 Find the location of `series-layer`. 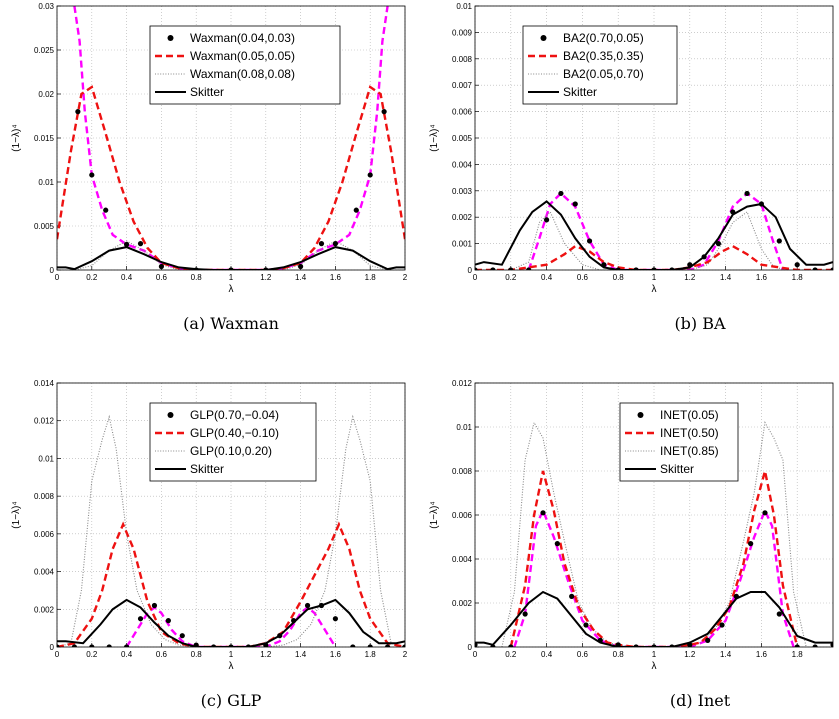

series-layer is located at coordinates (654, 533).